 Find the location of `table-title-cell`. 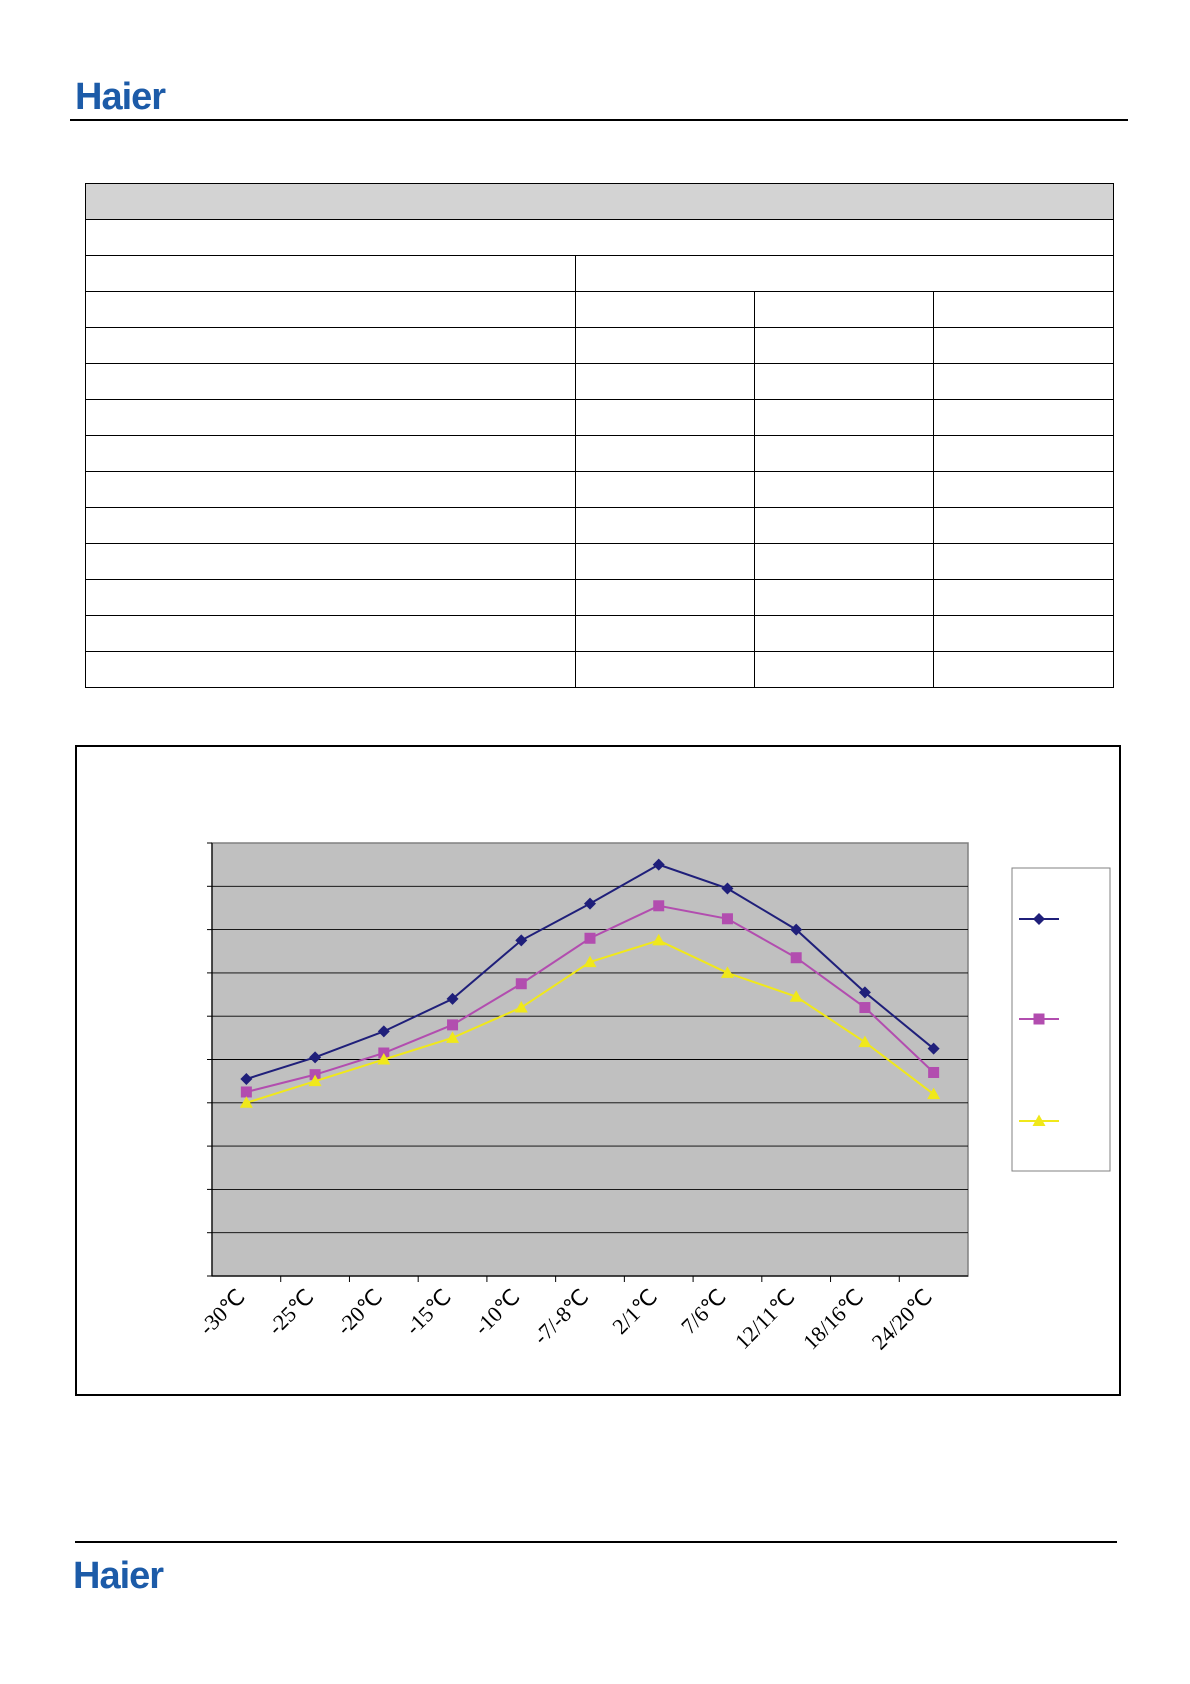

table-title-cell is located at coordinates (599, 237).